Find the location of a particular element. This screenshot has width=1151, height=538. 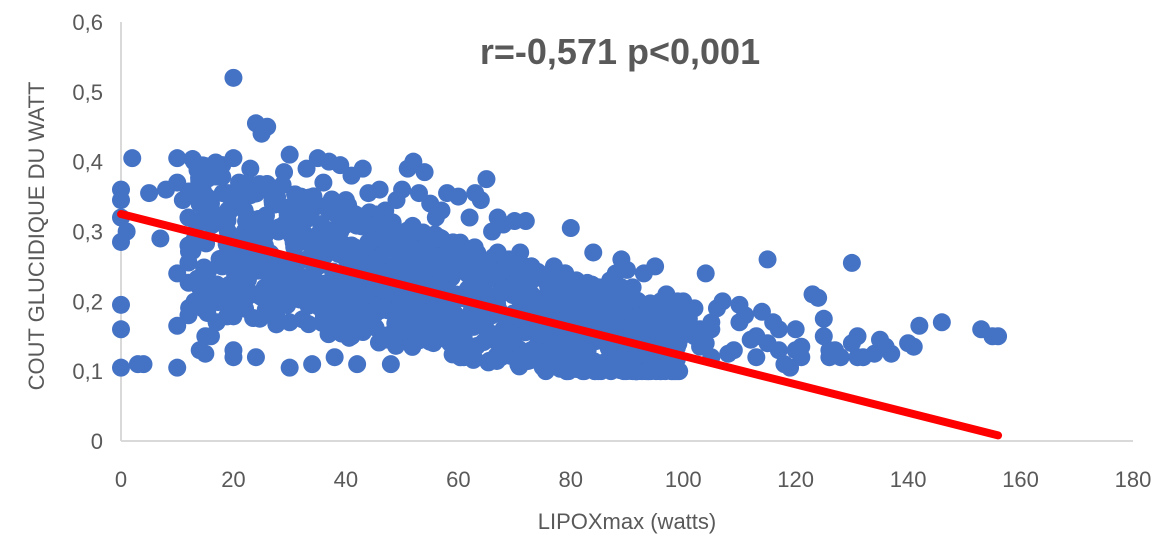

x-tick-label: 60 is located at coordinates (458, 479).